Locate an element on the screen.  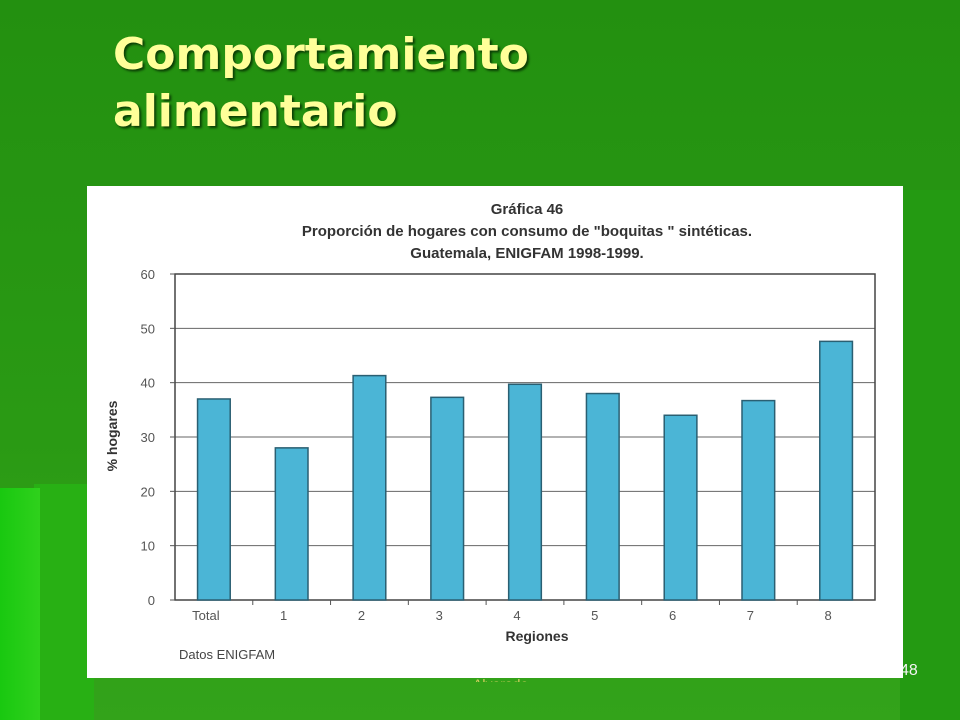
y-tick-label: 30 is located at coordinates (148, 437).